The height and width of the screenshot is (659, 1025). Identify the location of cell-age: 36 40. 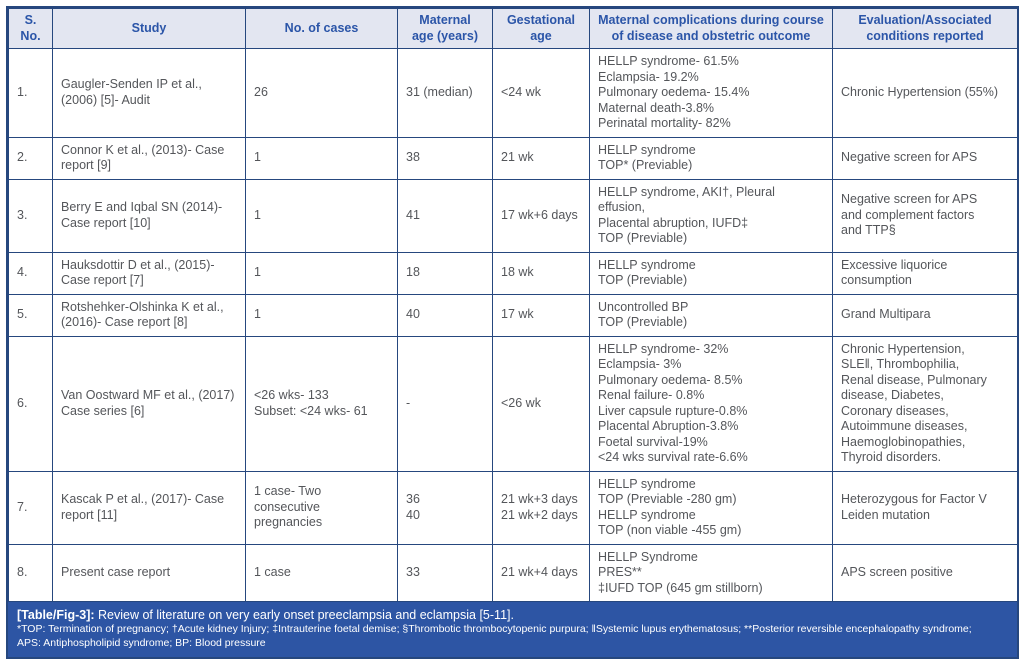
(445, 507).